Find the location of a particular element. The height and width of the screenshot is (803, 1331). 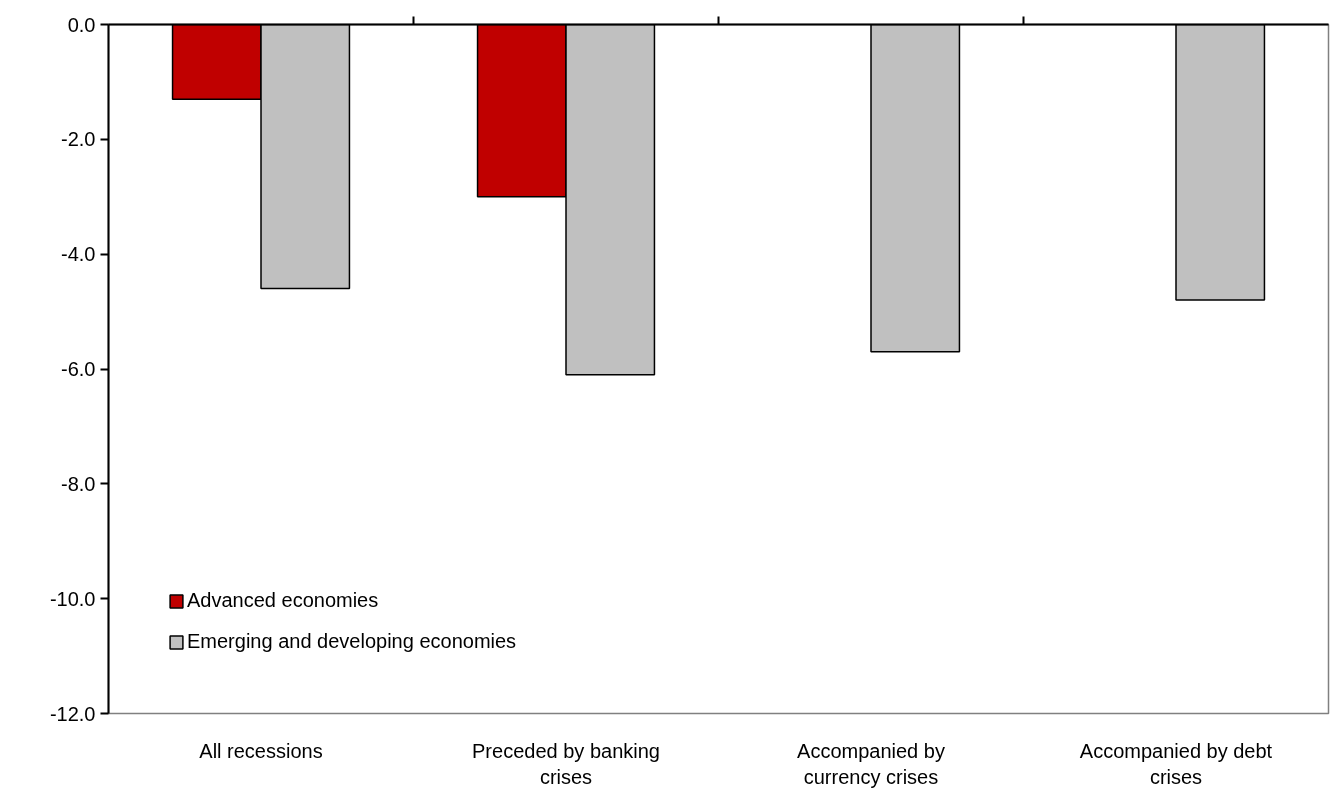

x-tick-label: Preceded by banking crises is located at coordinates (566, 763).